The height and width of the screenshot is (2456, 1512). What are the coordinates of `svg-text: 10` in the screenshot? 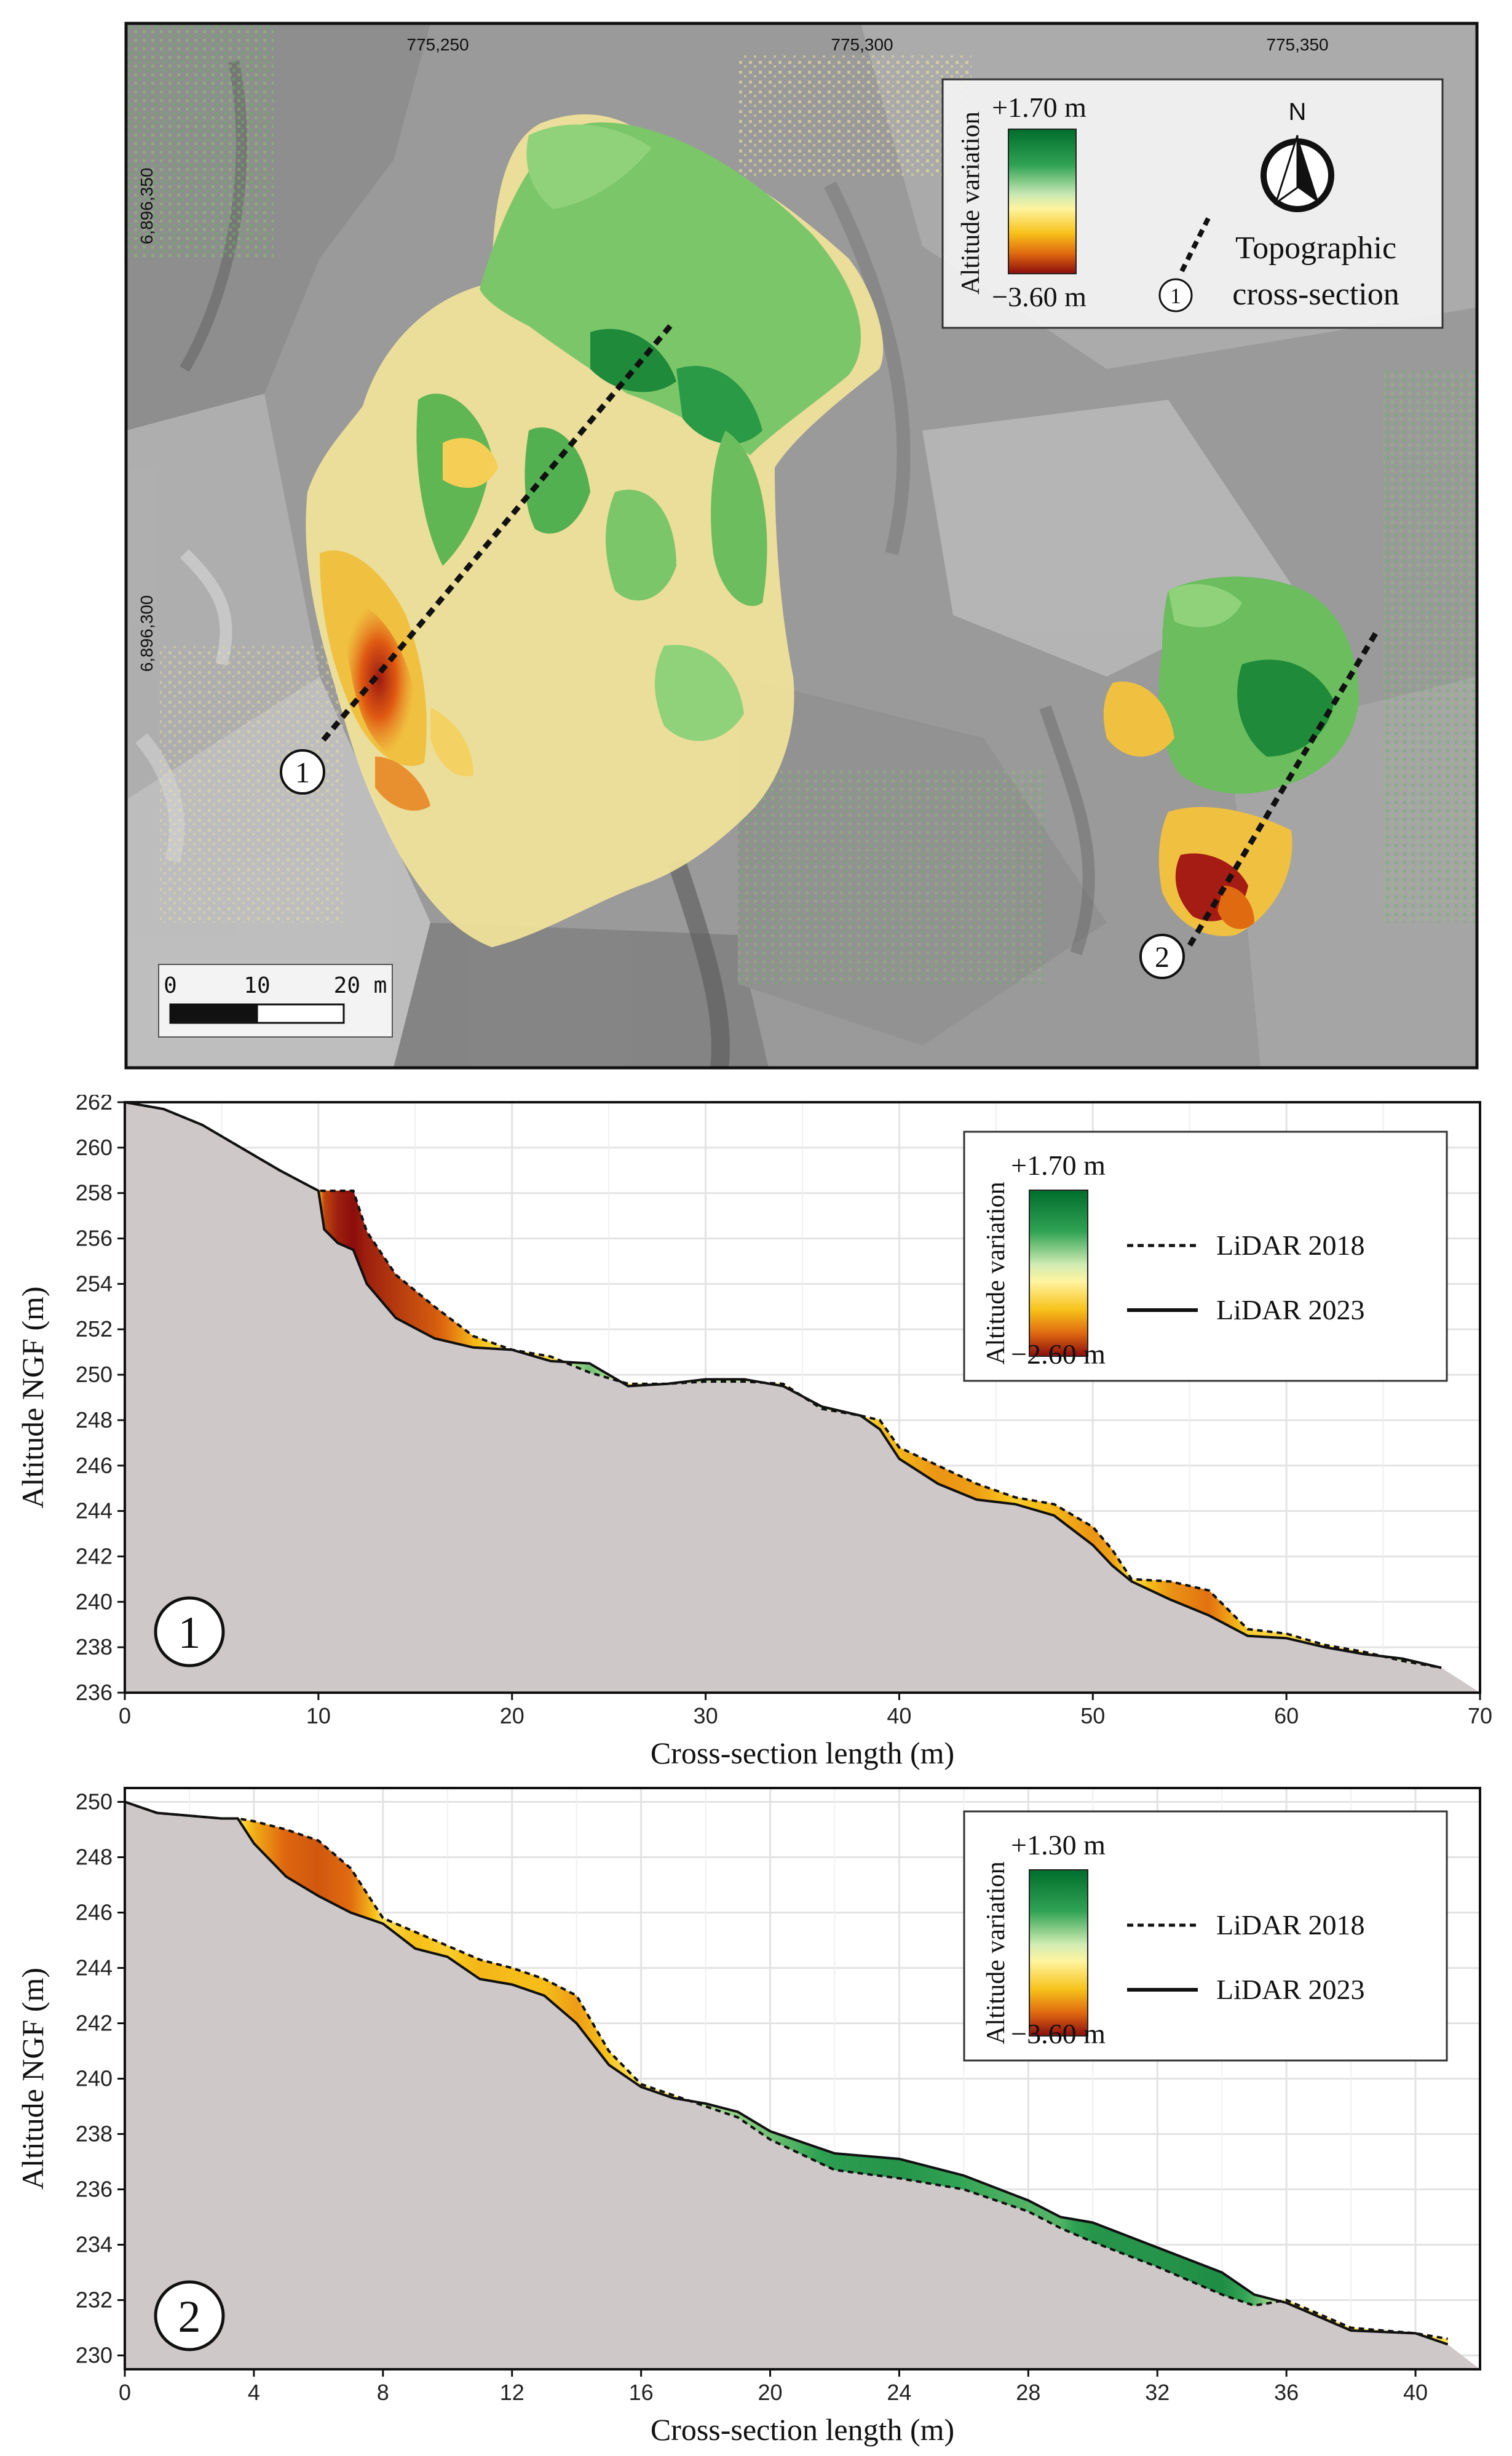 It's located at (256, 985).